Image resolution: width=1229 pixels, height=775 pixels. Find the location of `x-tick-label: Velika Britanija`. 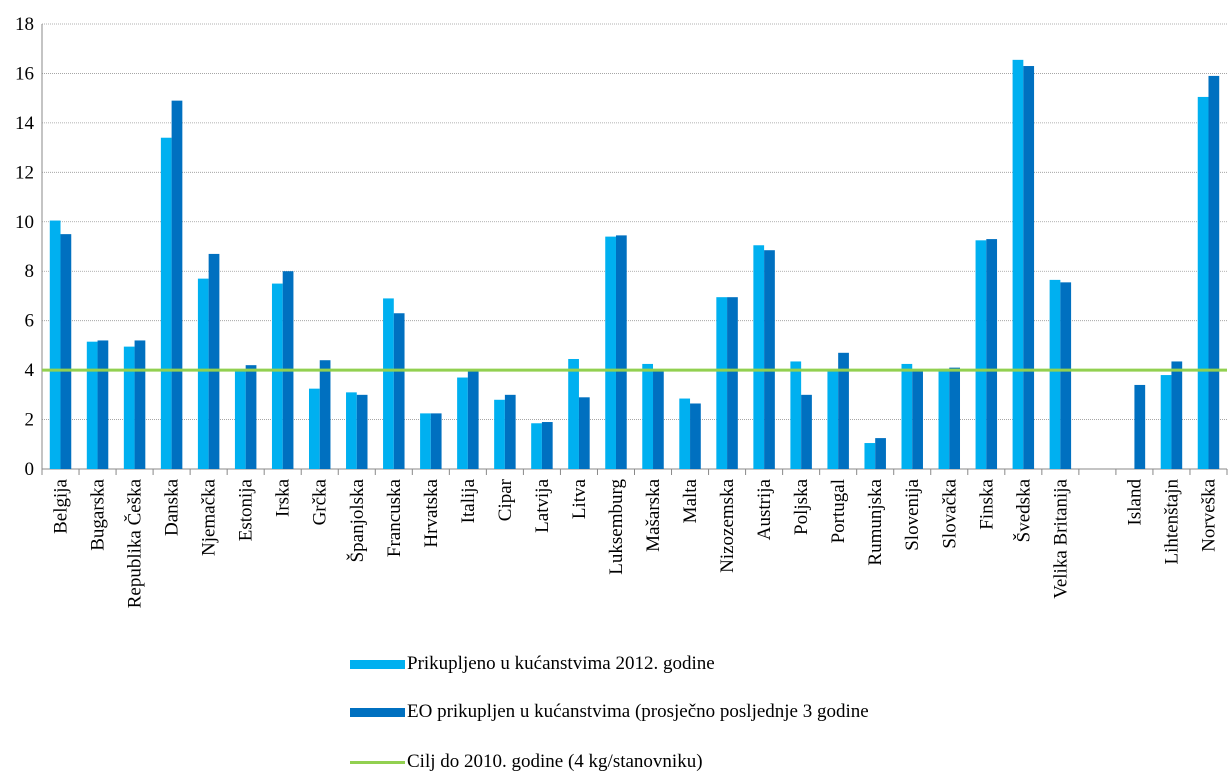

x-tick-label: Velika Britanija is located at coordinates (1060, 538).